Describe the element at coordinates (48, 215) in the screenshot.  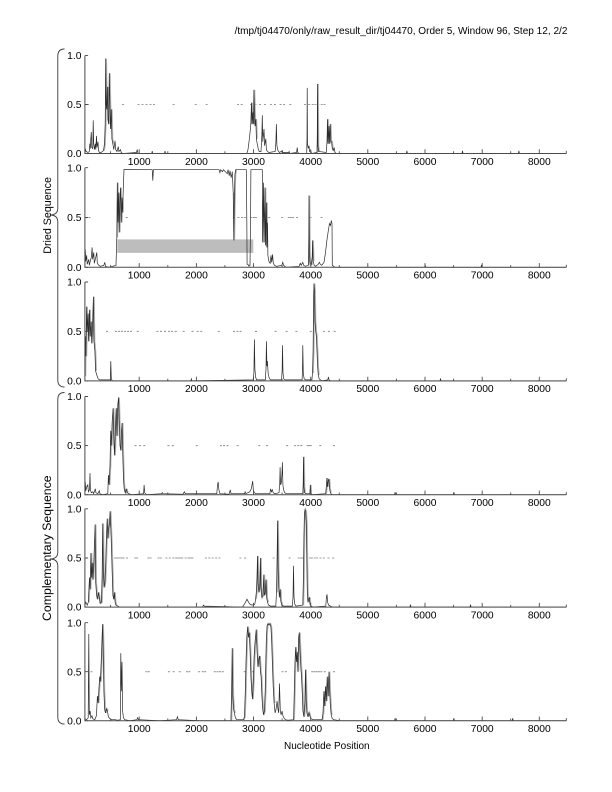
I see `svg-text: Dried Sequence` at that location.